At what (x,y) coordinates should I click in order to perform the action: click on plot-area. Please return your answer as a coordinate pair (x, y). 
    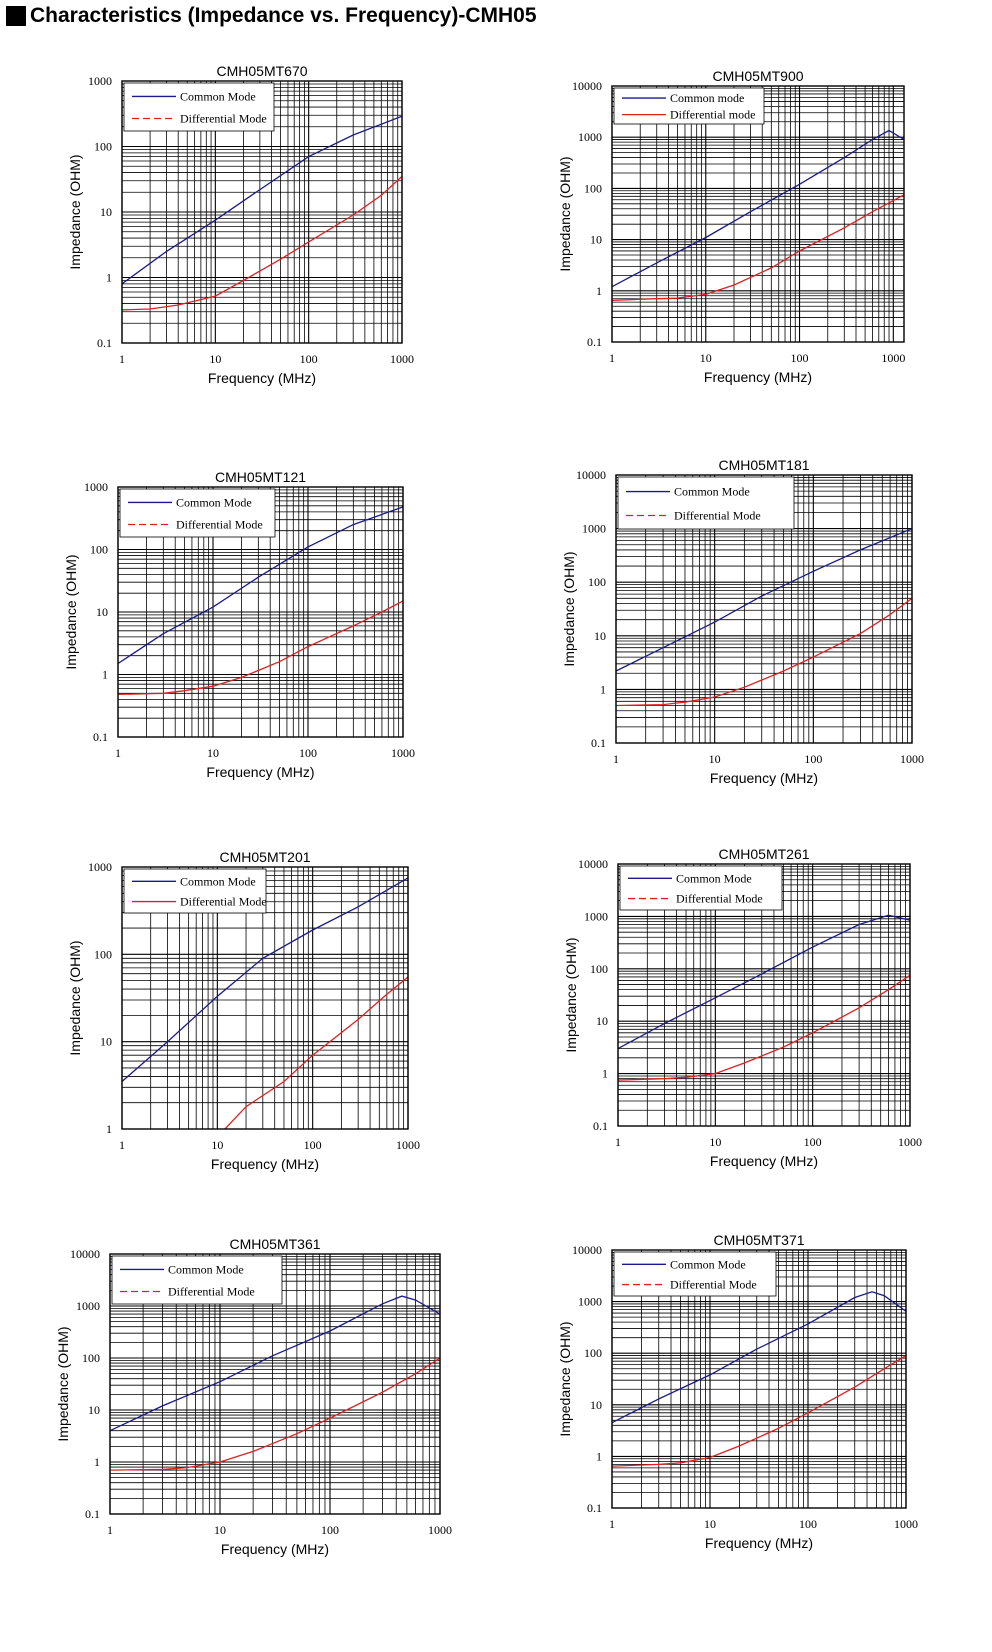
    Looking at the image, I should click on (758, 214).